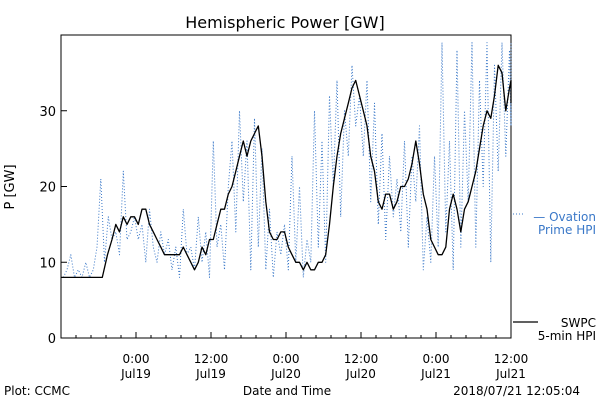 This screenshot has width=600, height=400. Describe the element at coordinates (287, 391) in the screenshot. I see `x-axis-label: Date and Time` at that location.